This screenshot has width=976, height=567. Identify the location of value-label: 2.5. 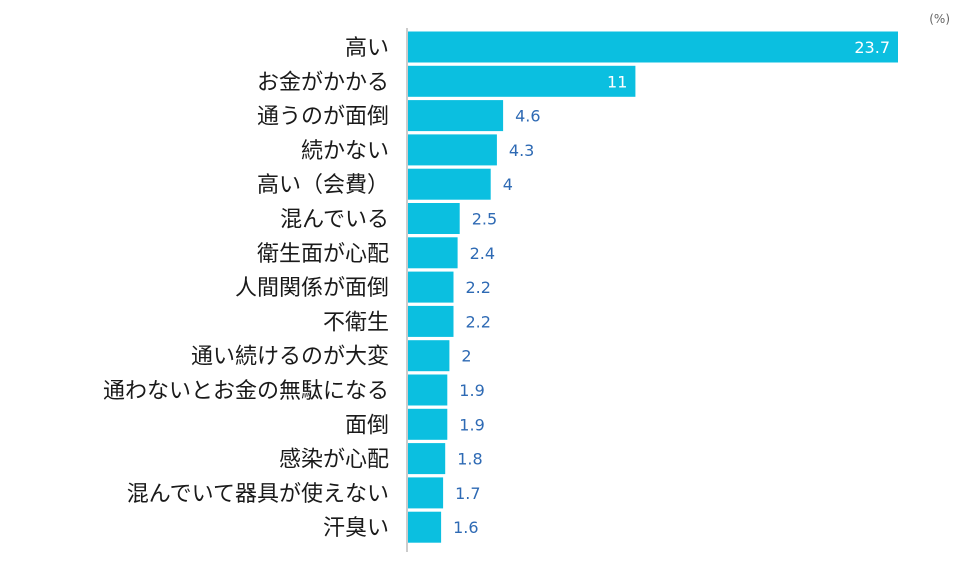
(484, 219).